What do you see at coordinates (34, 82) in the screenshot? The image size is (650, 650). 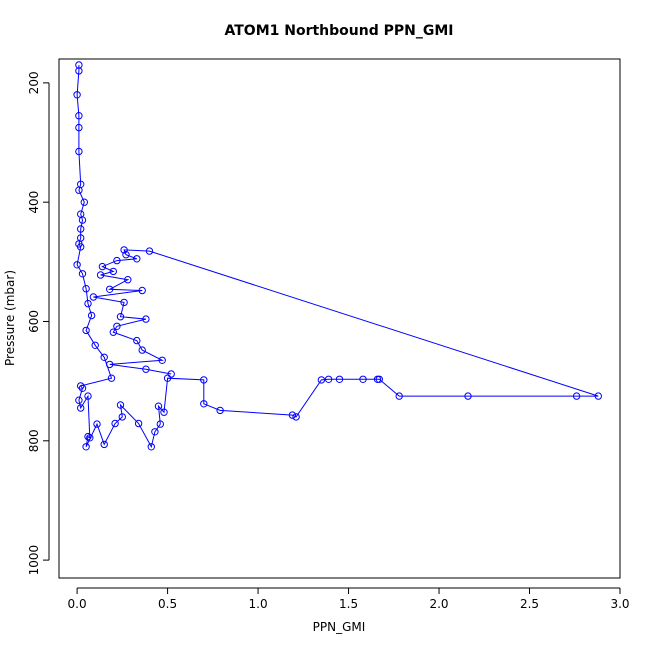 I see `y-tick-label: 200` at bounding box center [34, 82].